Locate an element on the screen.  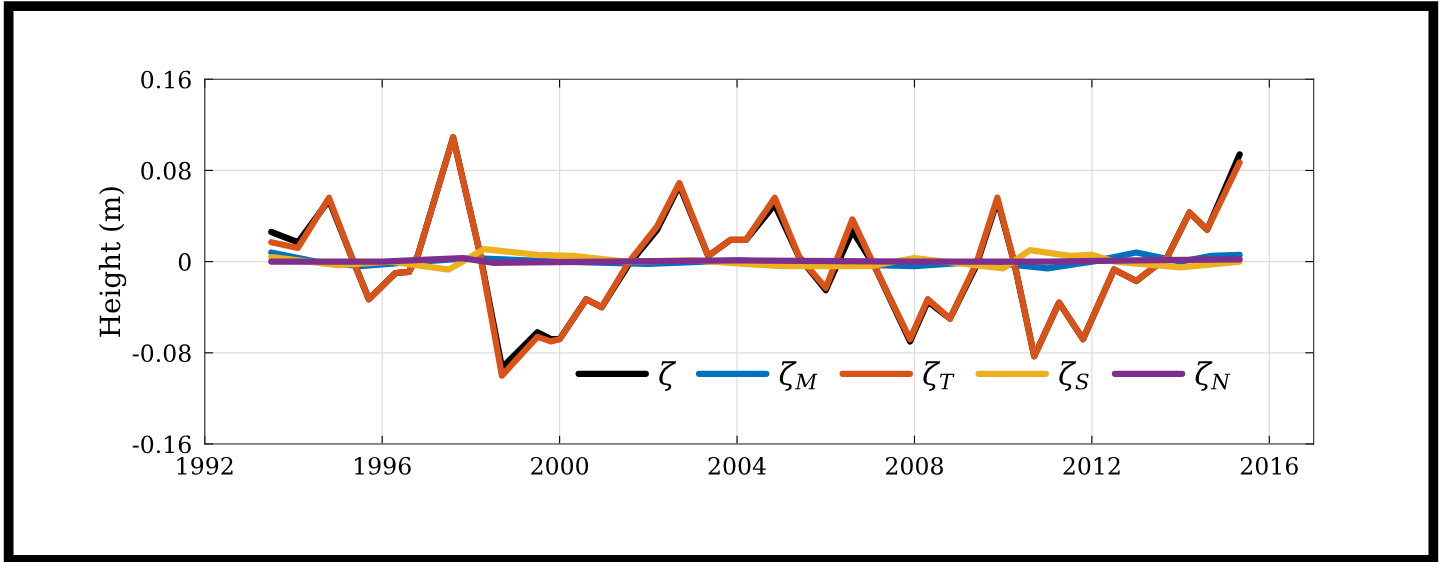
y-tick-label: -0.16 is located at coordinates (161, 444).